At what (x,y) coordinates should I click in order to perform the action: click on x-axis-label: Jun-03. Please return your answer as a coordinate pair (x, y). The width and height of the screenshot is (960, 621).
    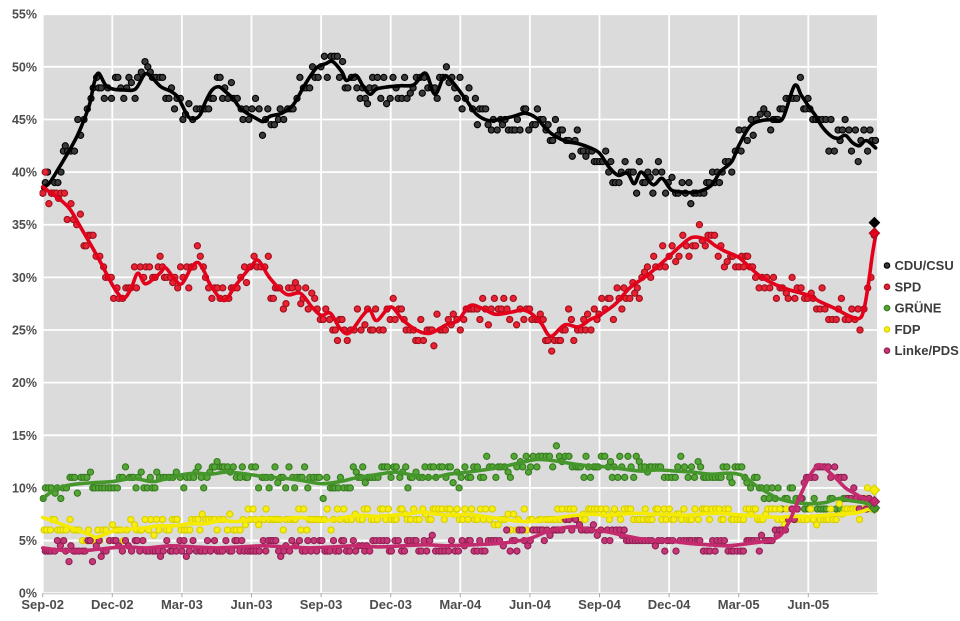
    Looking at the image, I should click on (252, 604).